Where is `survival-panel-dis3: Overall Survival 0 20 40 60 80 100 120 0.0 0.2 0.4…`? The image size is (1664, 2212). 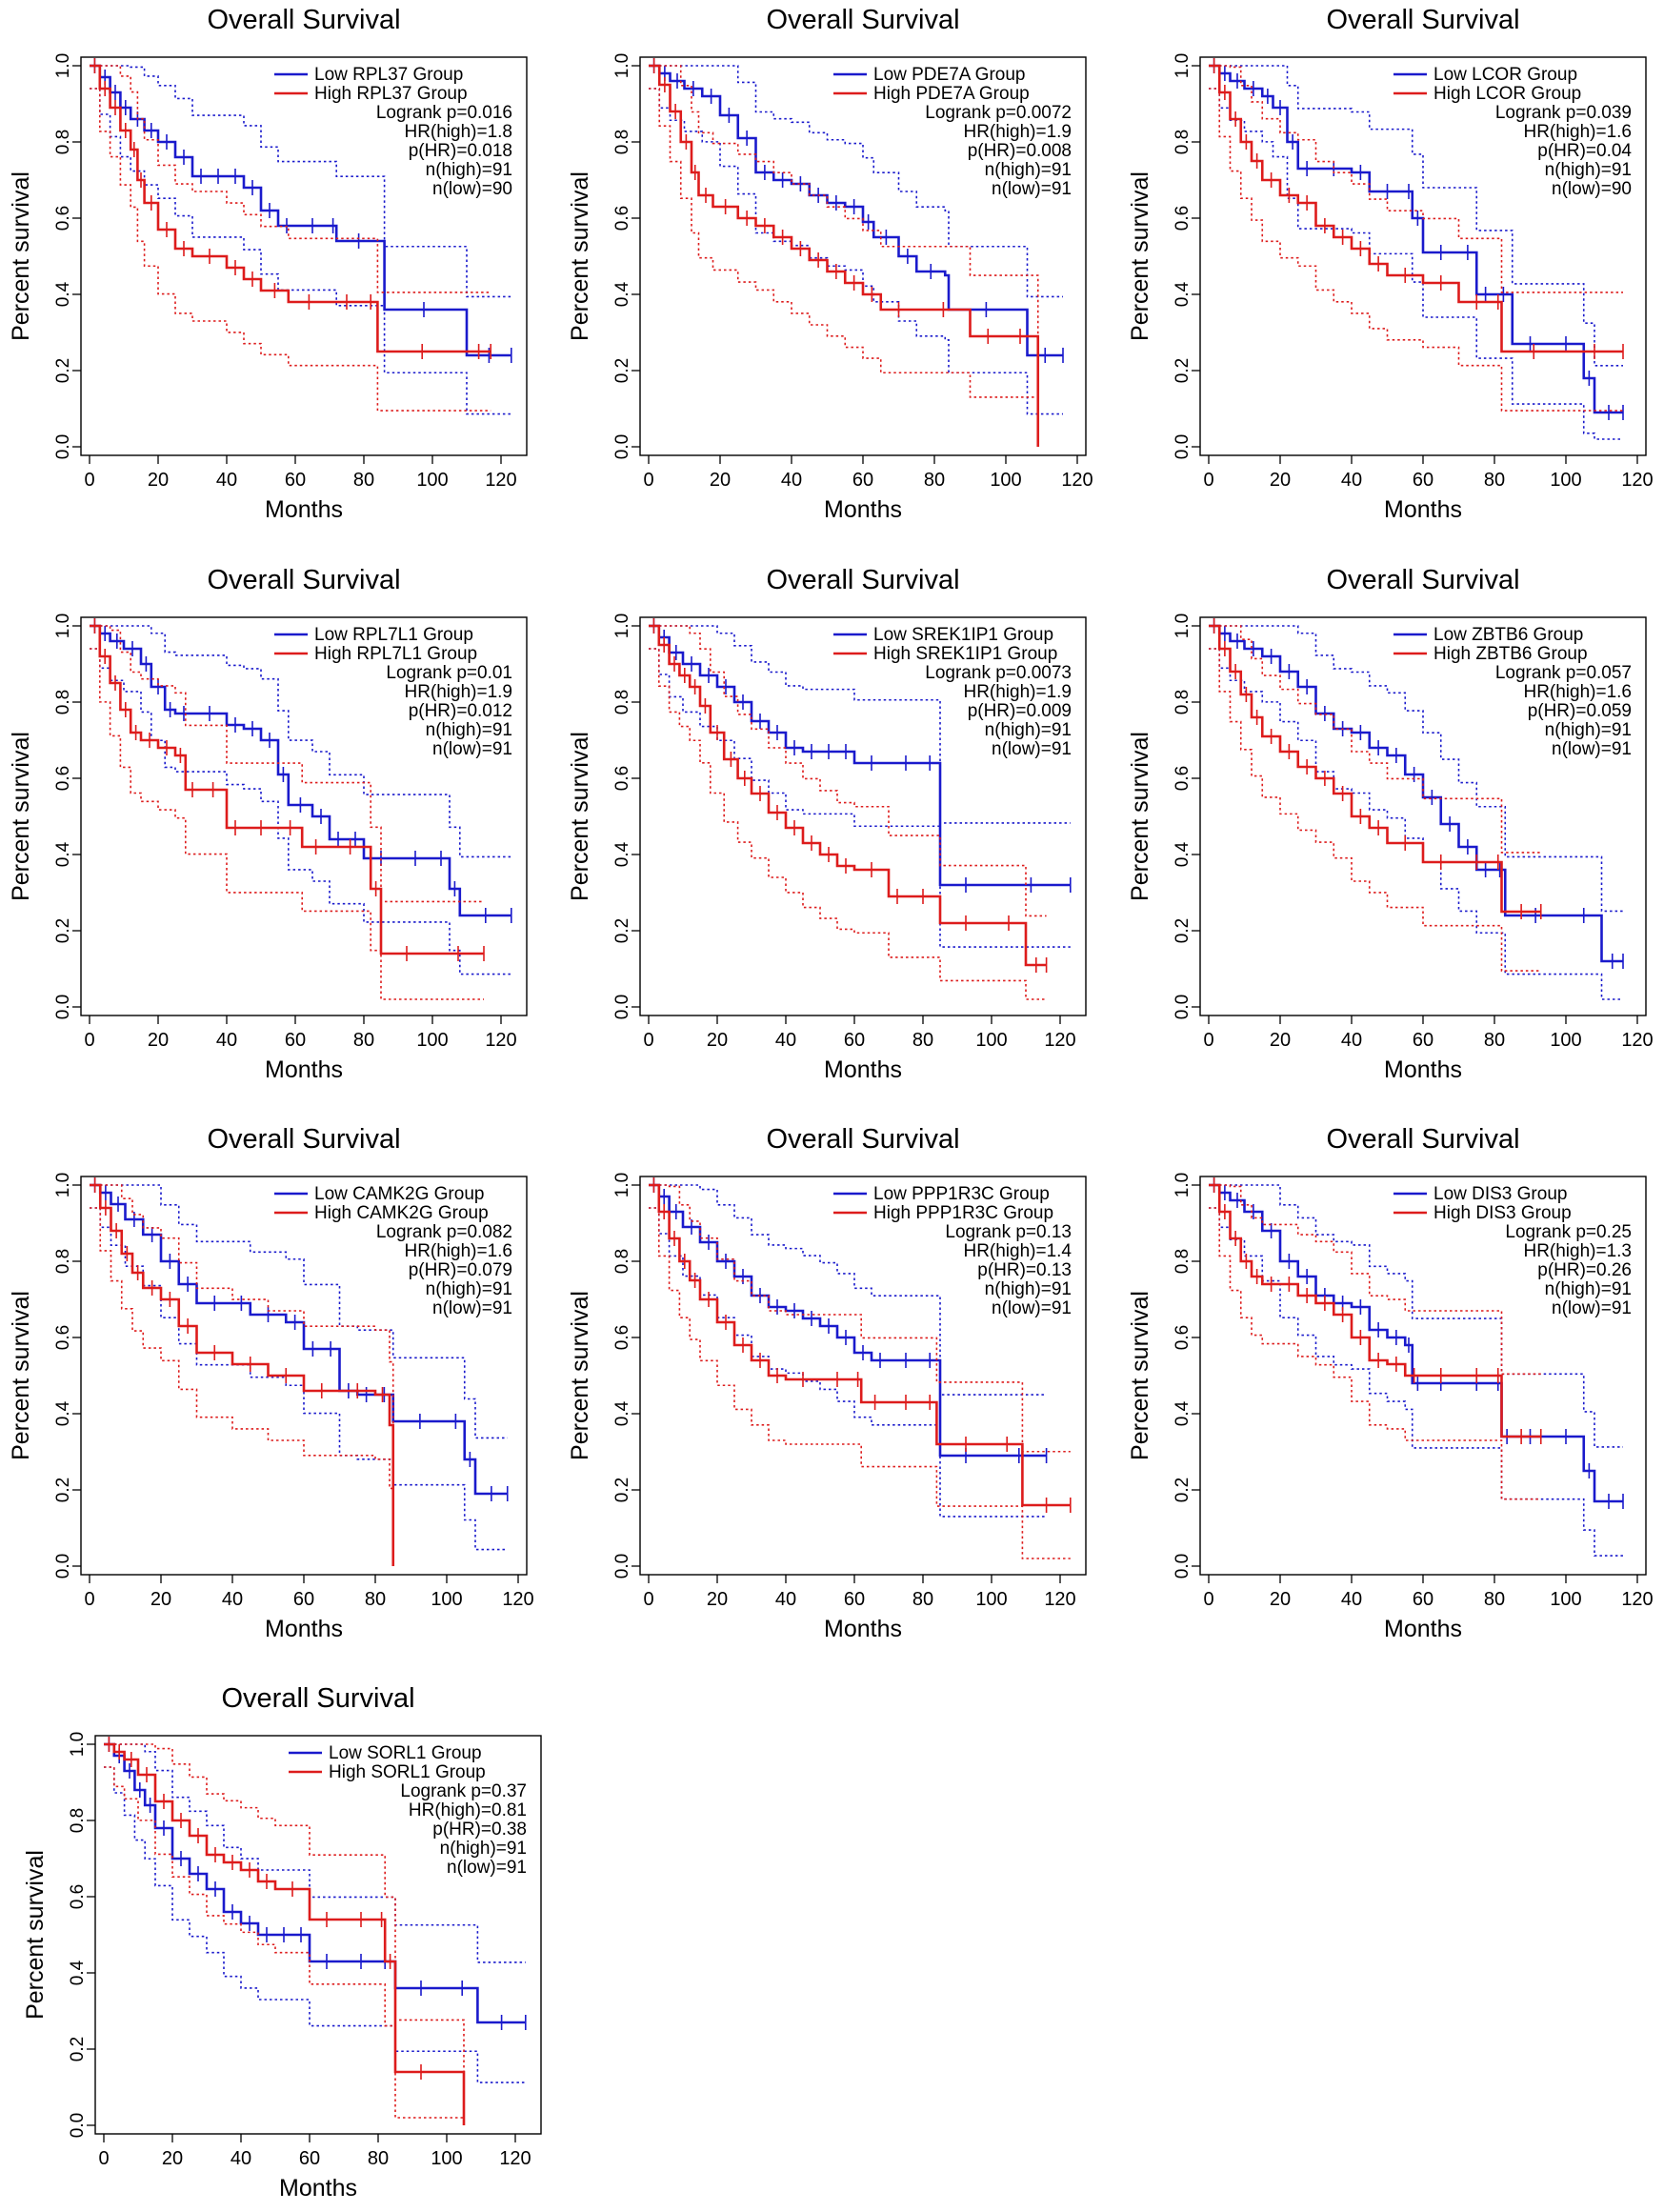
survival-panel-dis3: Overall Survival 0 20 40 60 80 100 120 0.0 0.2 0.4… is located at coordinates (1390, 1383).